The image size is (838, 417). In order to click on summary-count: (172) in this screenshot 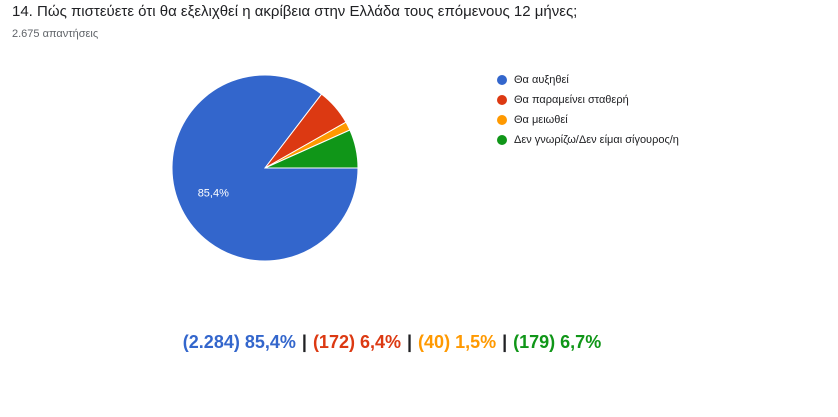, I will do `click(334, 342)`.